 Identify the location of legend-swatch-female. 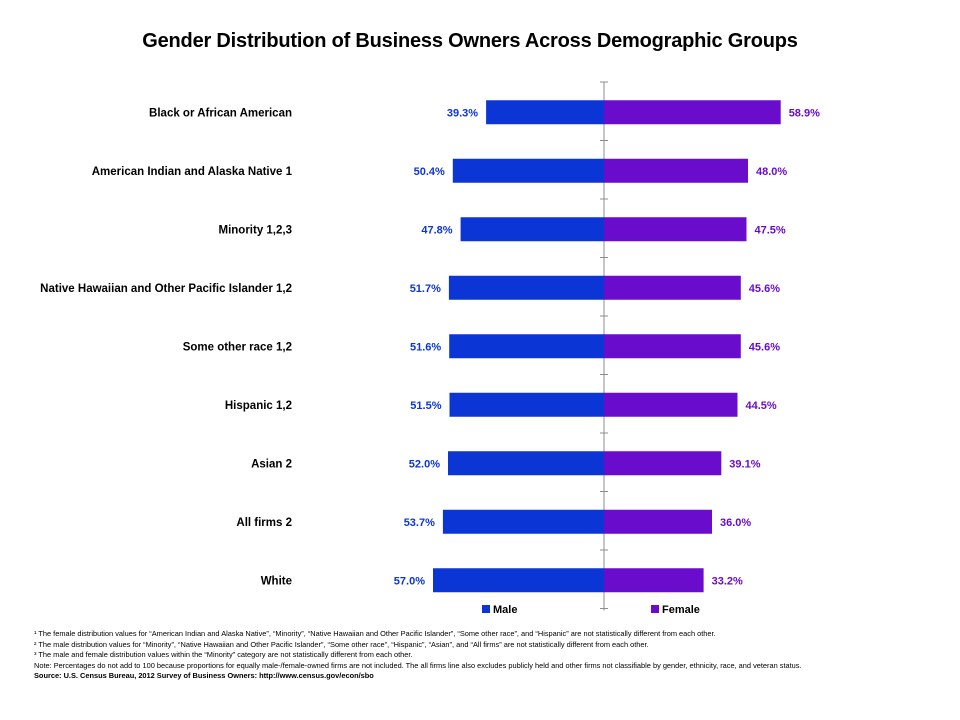
(655, 609).